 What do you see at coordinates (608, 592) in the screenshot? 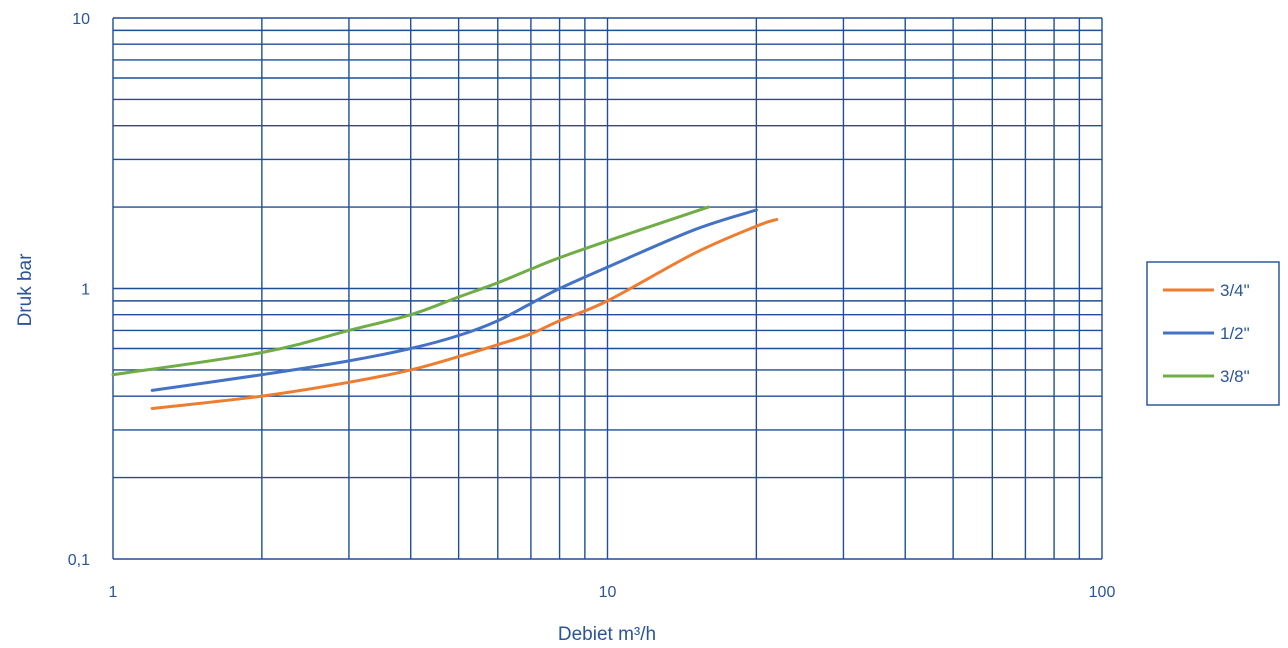
I see `x-tick-label: 10` at bounding box center [608, 592].